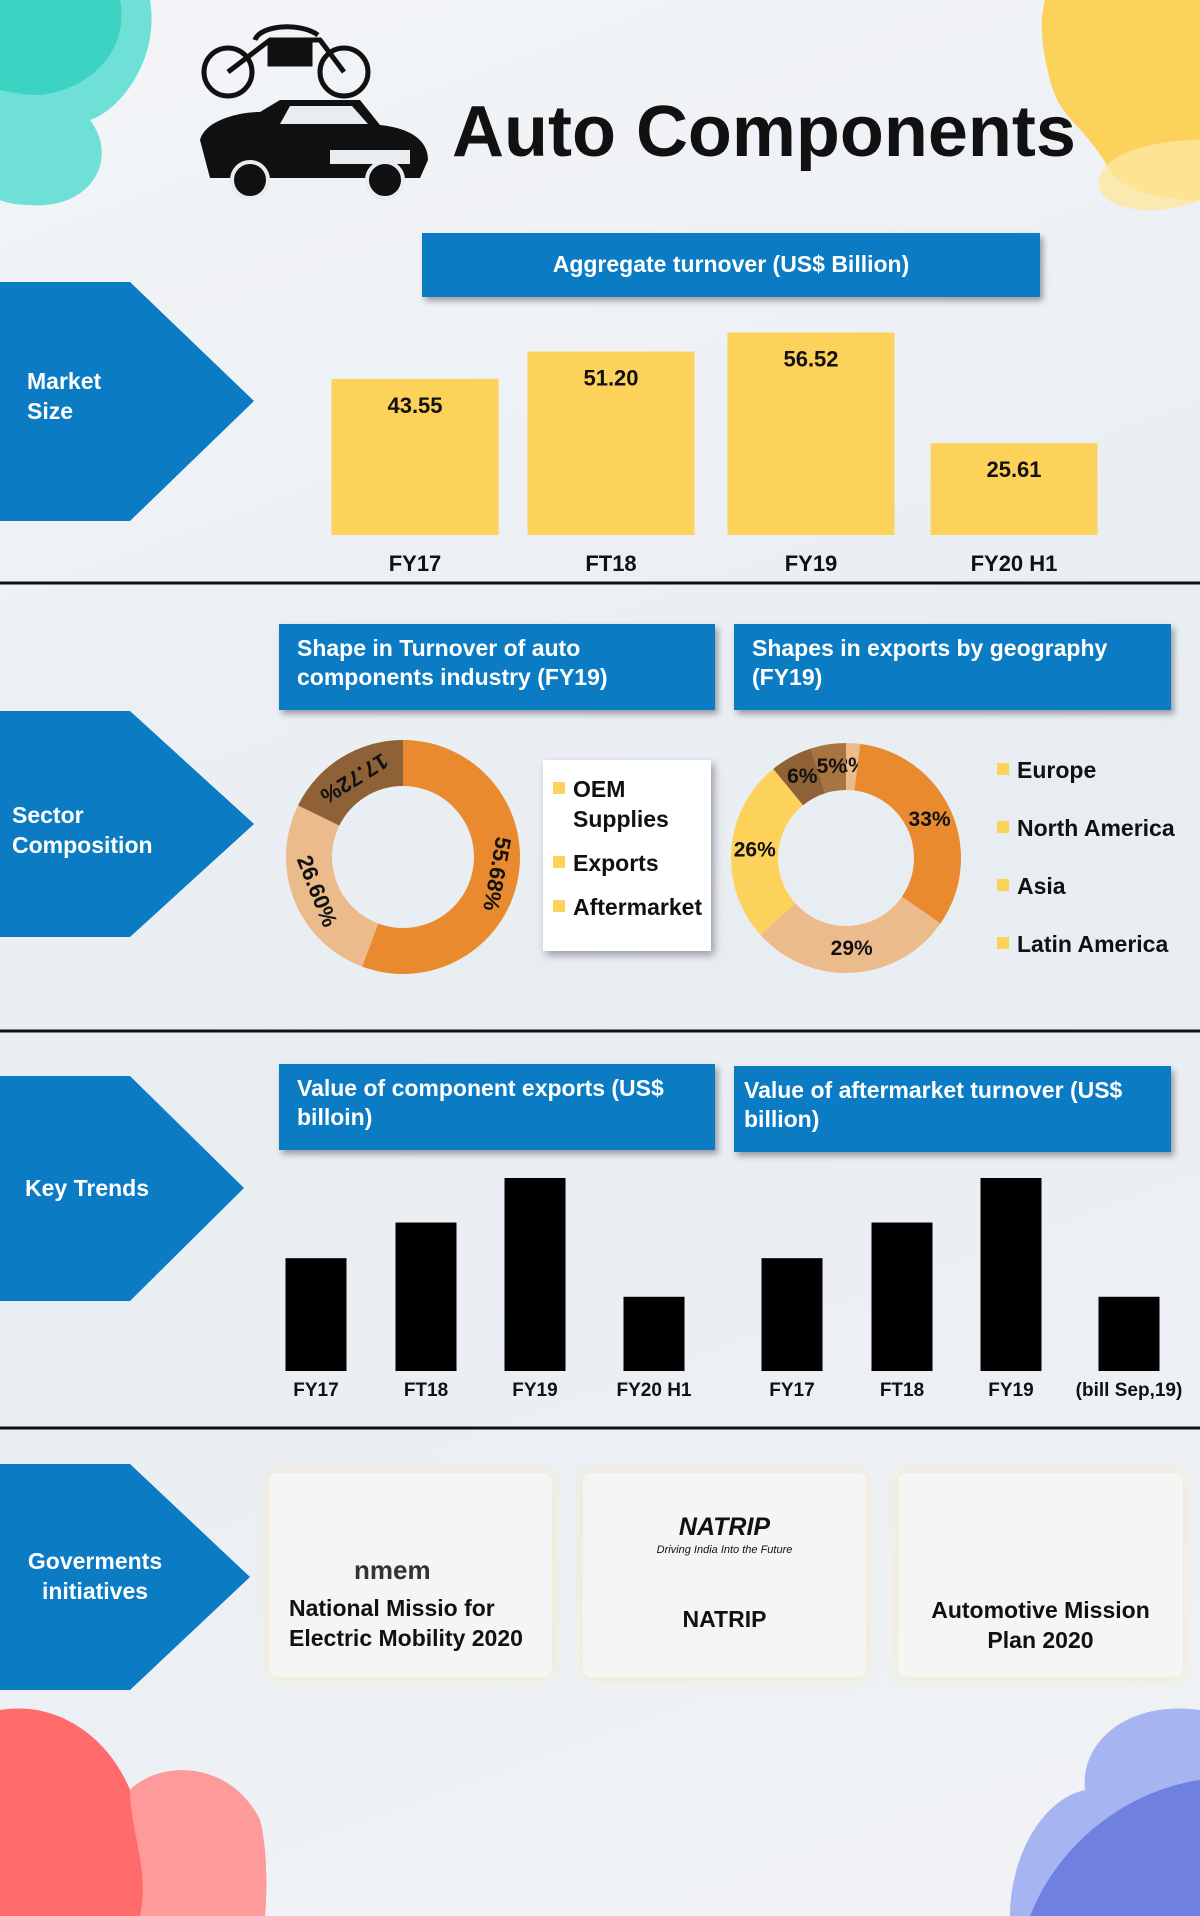  What do you see at coordinates (314, 150) in the screenshot?
I see `car-icon` at bounding box center [314, 150].